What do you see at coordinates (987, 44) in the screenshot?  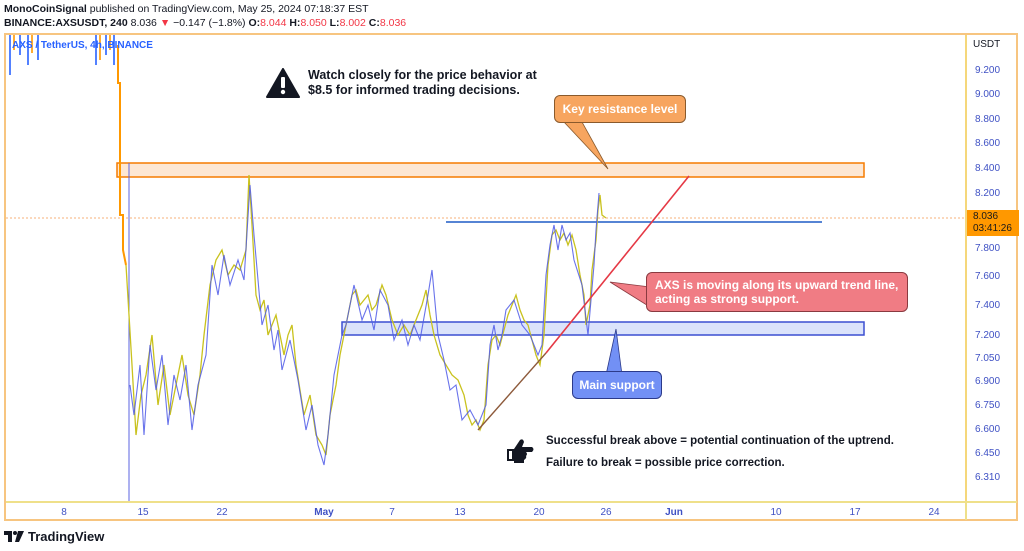 I see `currency-label: USDT` at bounding box center [987, 44].